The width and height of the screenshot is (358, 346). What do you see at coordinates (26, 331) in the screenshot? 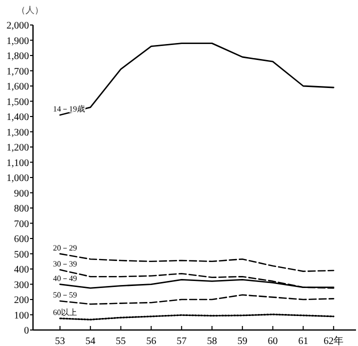
I see `y-tick-label: 0` at bounding box center [26, 331].